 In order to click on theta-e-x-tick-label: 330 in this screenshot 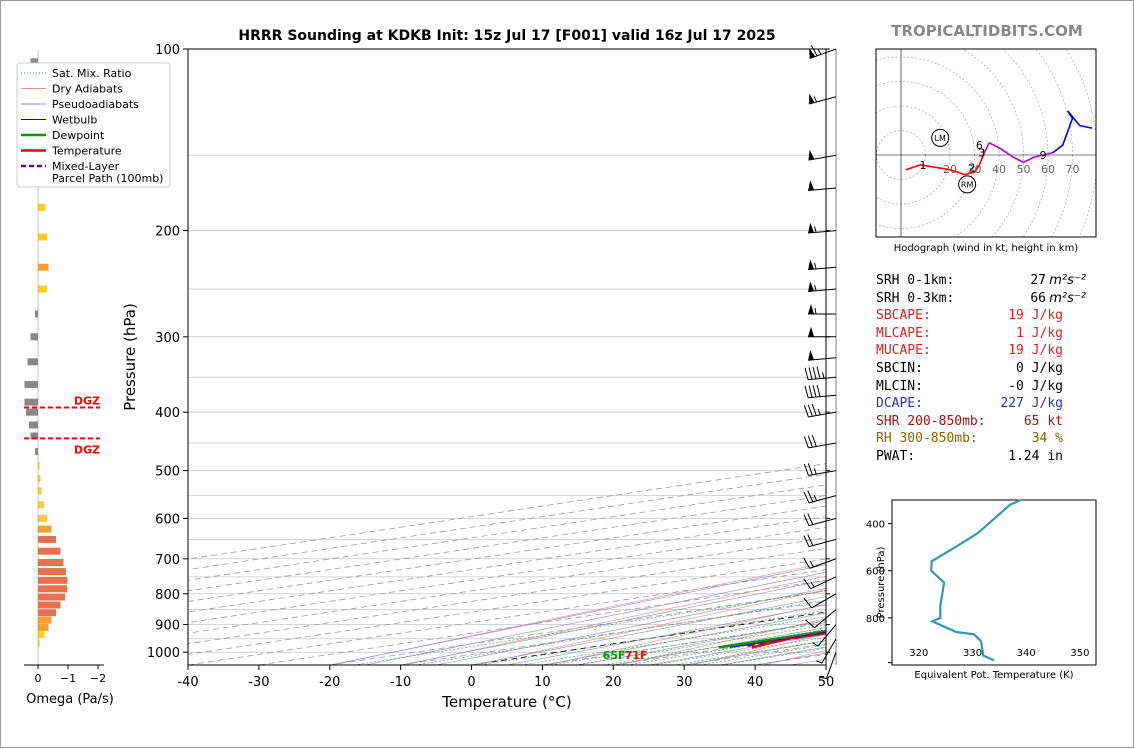, I will do `click(972, 653)`.